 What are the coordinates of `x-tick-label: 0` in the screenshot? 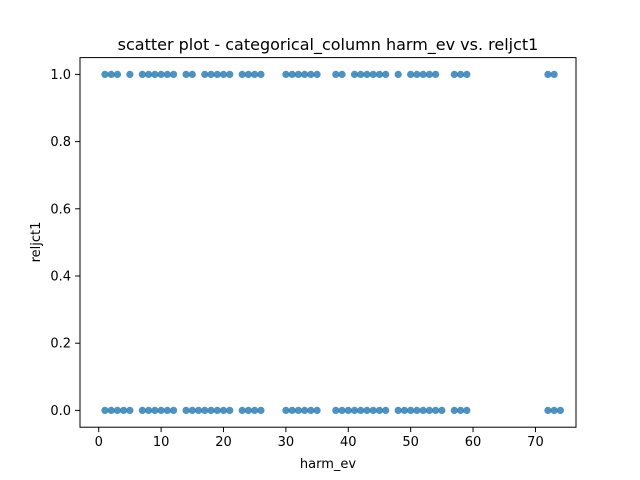 It's located at (99, 442).